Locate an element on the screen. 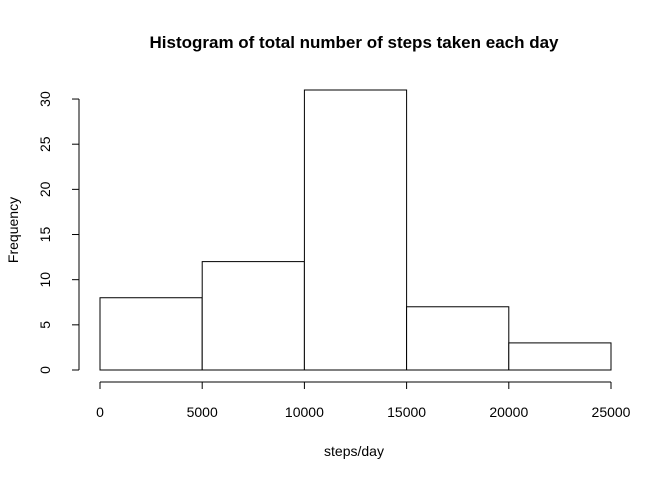  y-tick-label-4: 20 is located at coordinates (45, 189).